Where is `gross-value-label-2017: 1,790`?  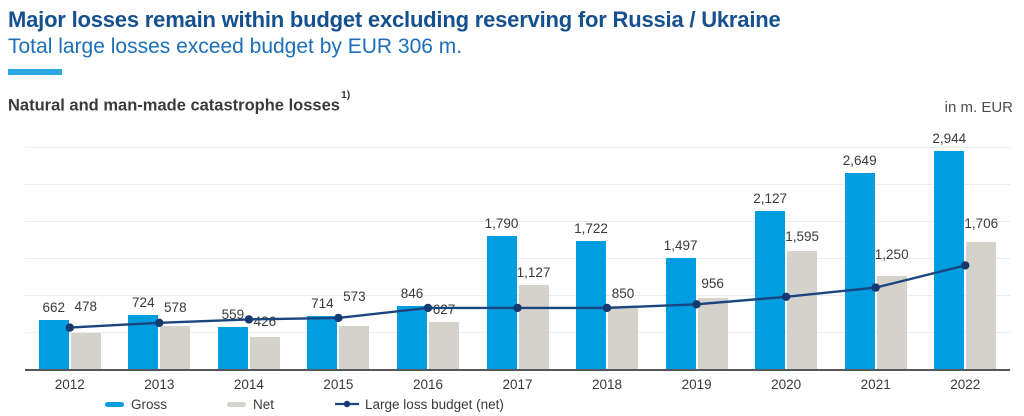 gross-value-label-2017: 1,790 is located at coordinates (501, 224).